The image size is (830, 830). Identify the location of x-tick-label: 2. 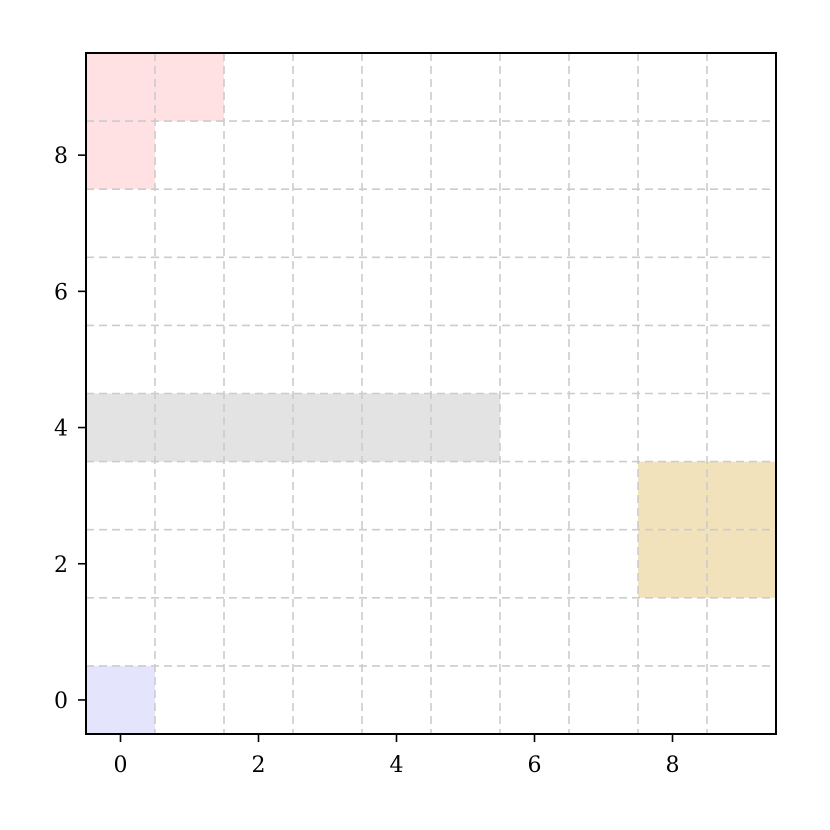
(259, 765).